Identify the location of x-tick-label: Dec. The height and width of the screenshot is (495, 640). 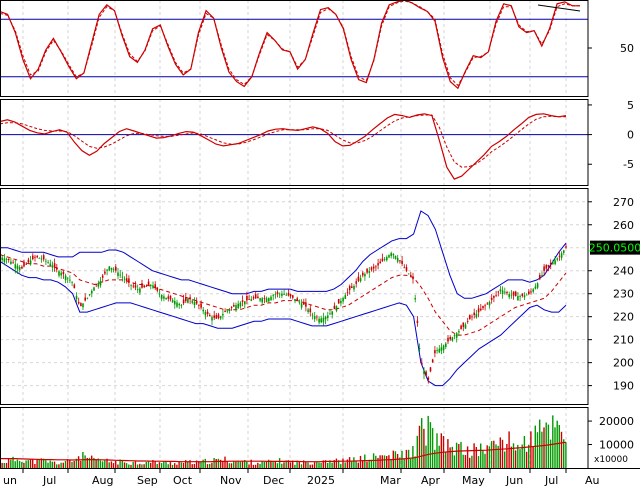
(273, 480).